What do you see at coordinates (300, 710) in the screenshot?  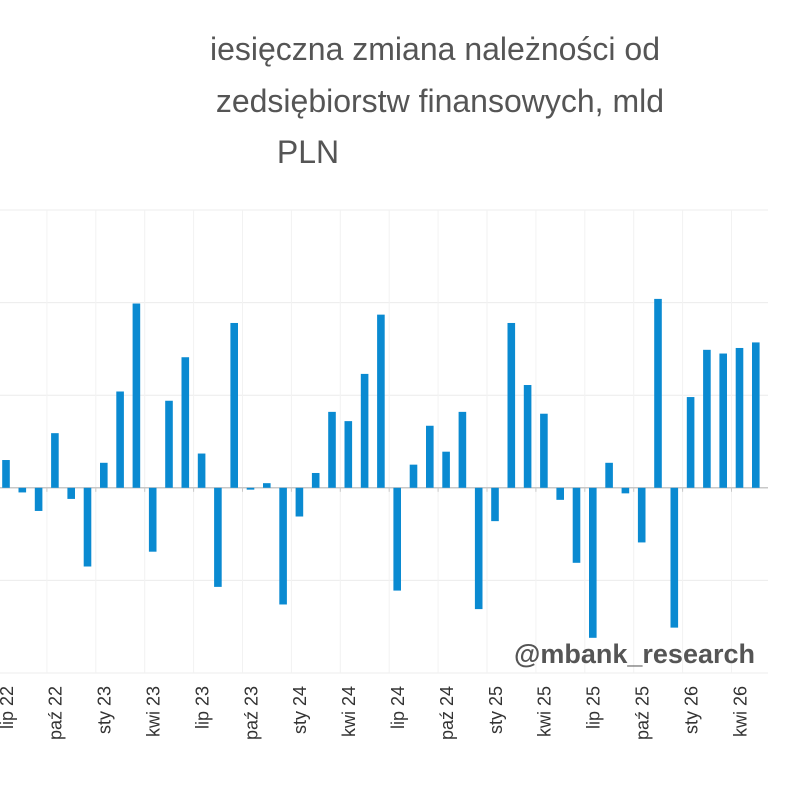 I see `x-tick-label: sty 24` at bounding box center [300, 710].